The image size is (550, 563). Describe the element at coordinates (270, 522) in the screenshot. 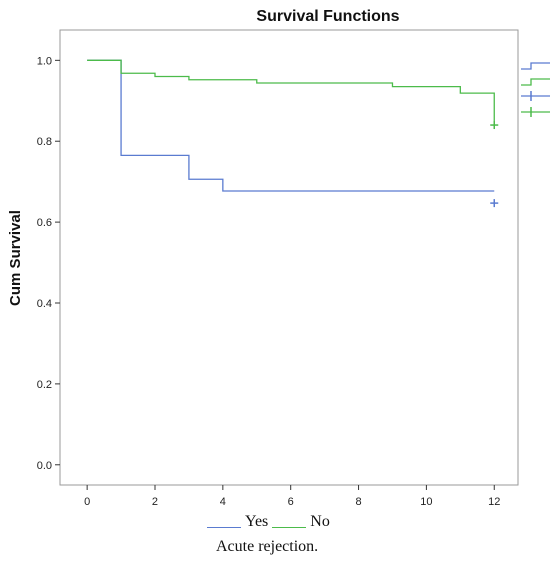

I see `legend: Yes No` at that location.